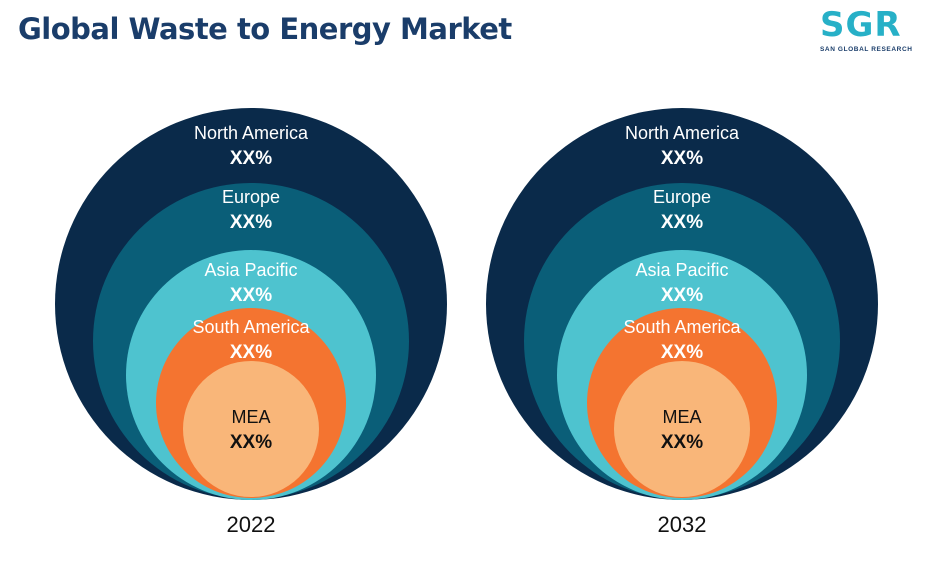  What do you see at coordinates (251, 524) in the screenshot?
I see `year-label-2022: 2022` at bounding box center [251, 524].